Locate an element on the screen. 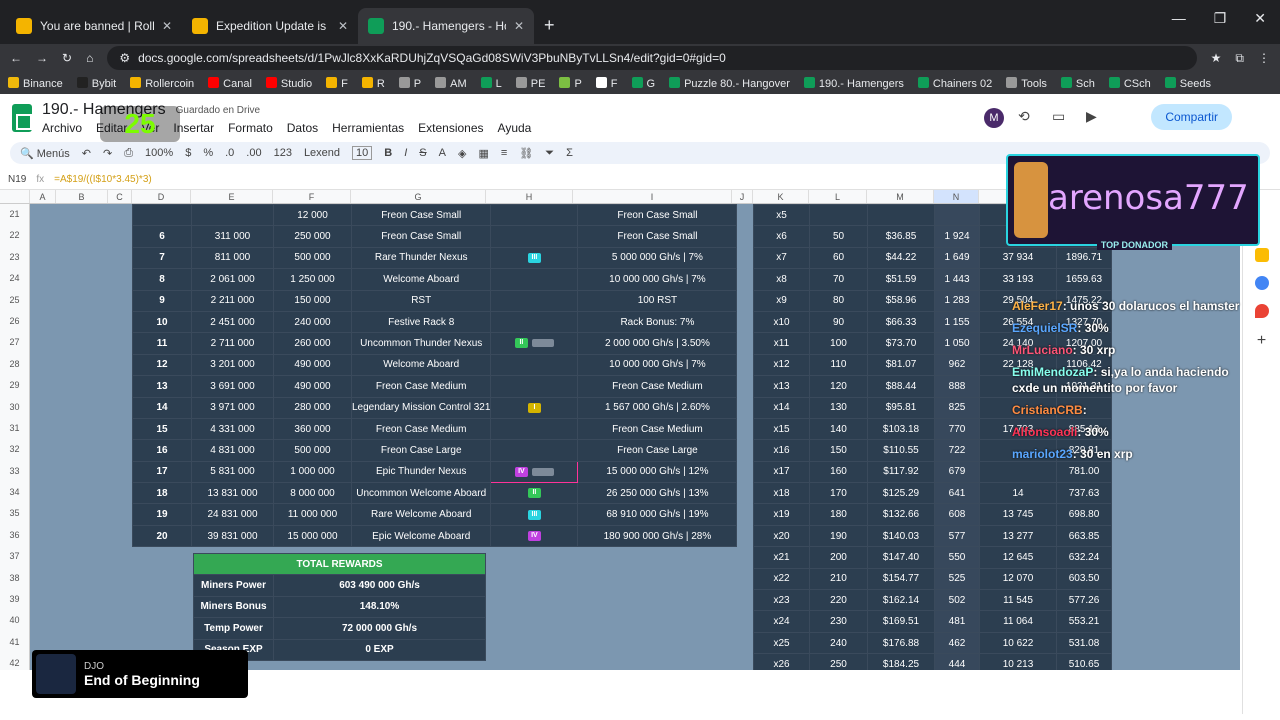 The image size is (1280, 720). table-cell: 885.13 is located at coordinates (1084, 429).